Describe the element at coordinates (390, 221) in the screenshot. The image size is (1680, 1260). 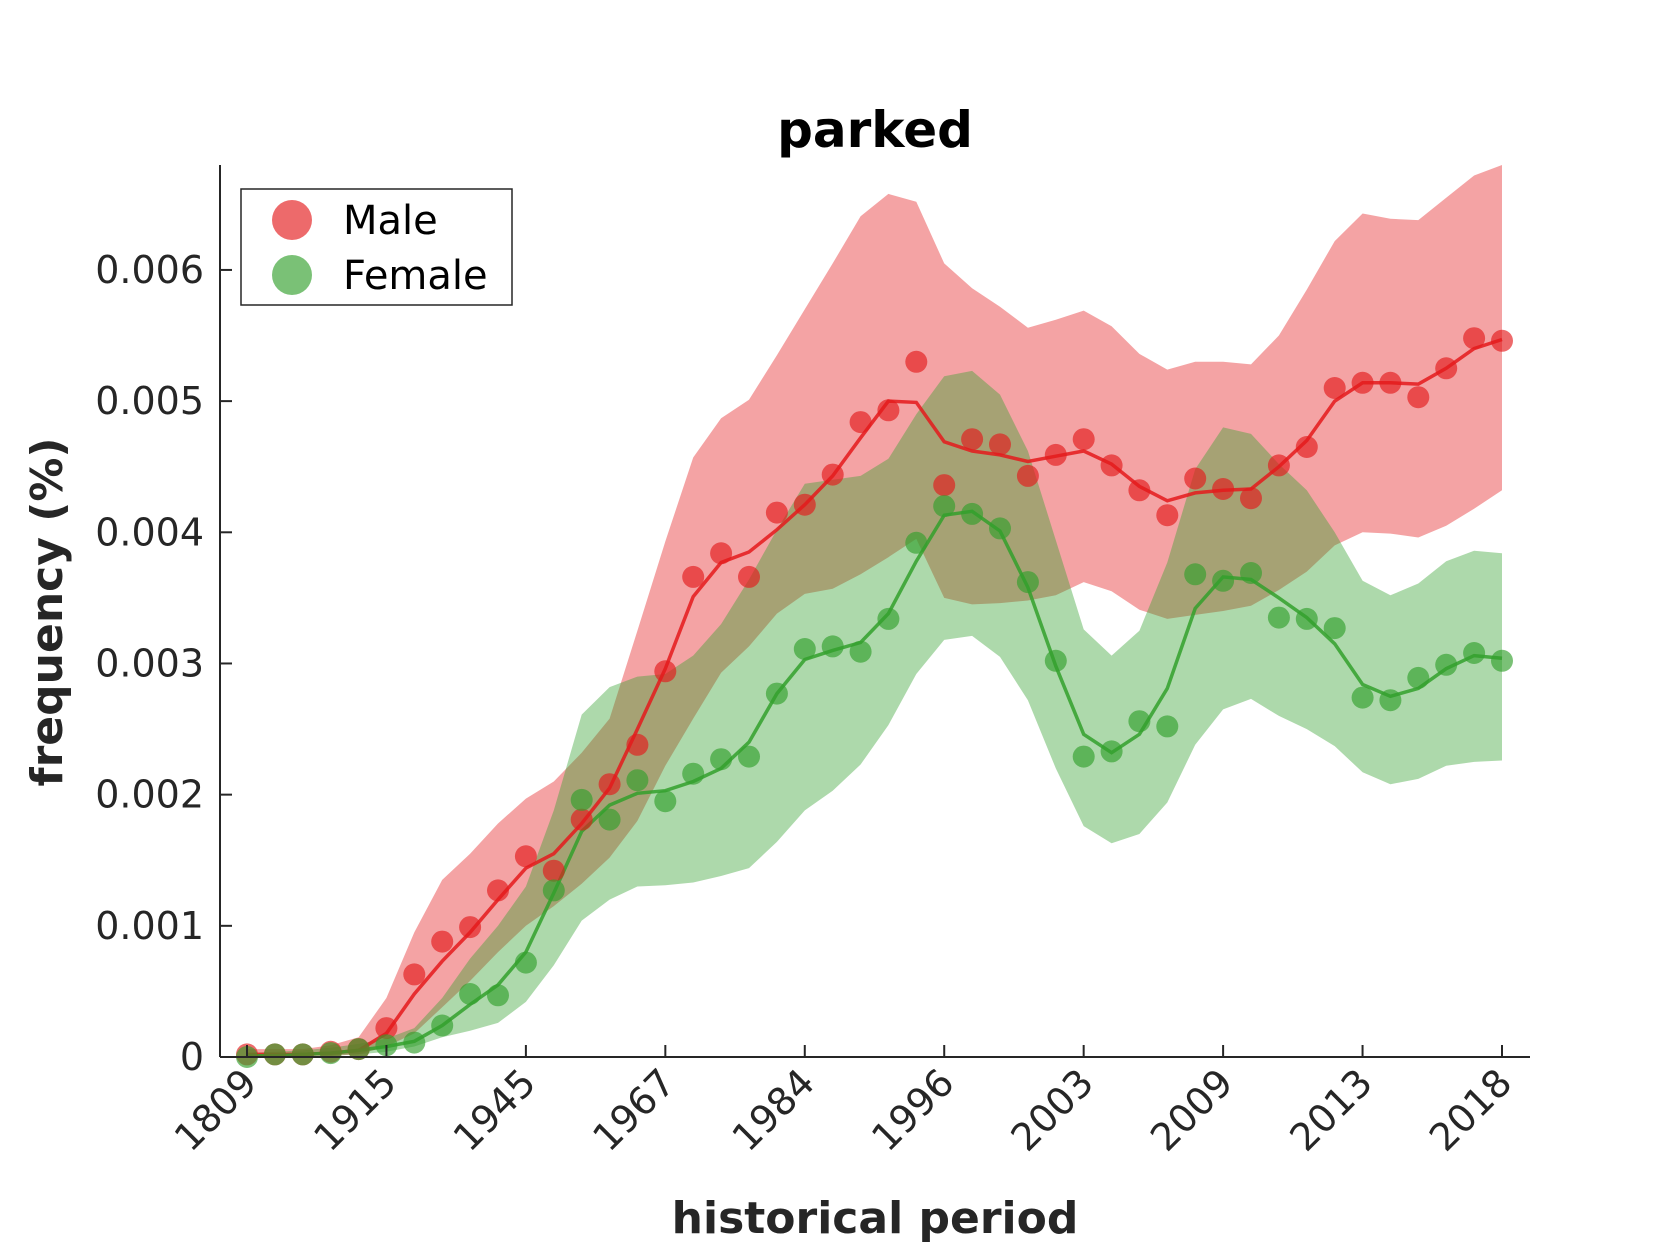
I see `legend-male-label: Male` at that location.